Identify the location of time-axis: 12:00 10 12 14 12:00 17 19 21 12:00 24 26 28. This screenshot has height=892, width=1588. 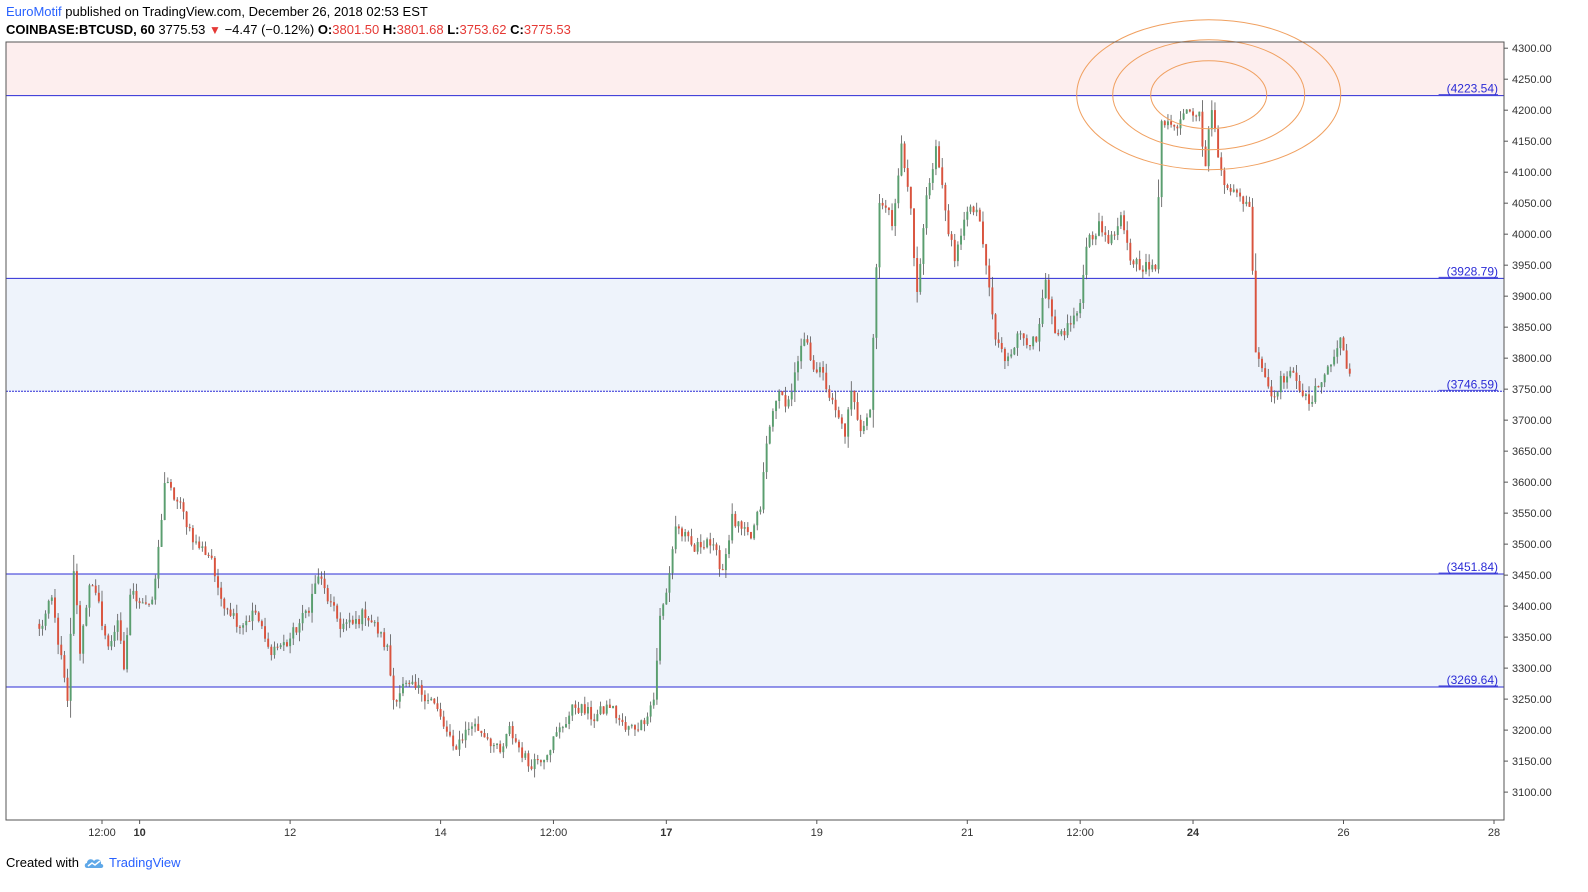
(794, 829).